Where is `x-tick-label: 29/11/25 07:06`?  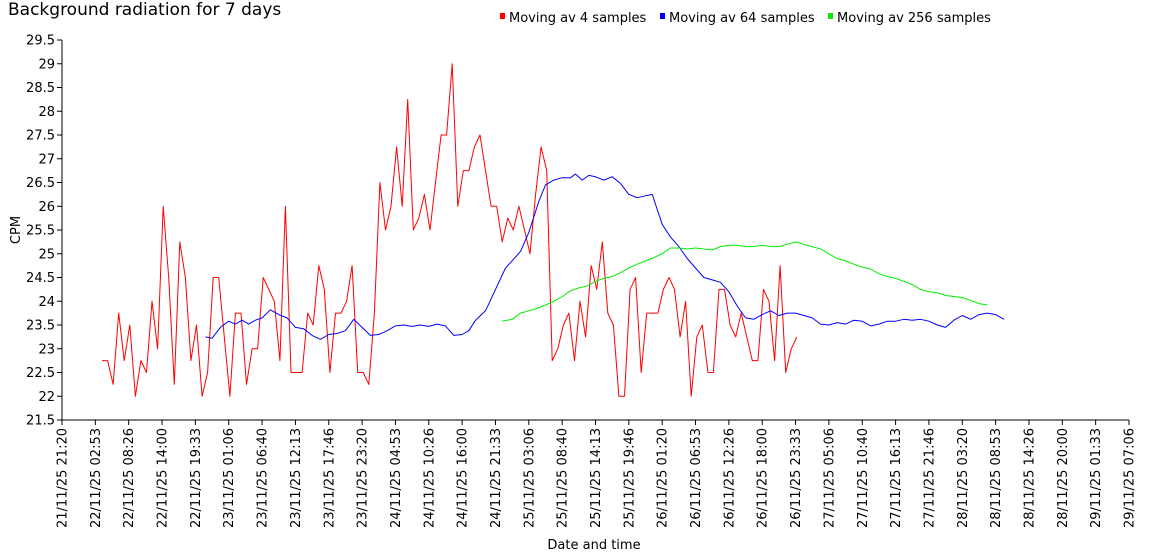 x-tick-label: 29/11/25 07:06 is located at coordinates (1130, 478).